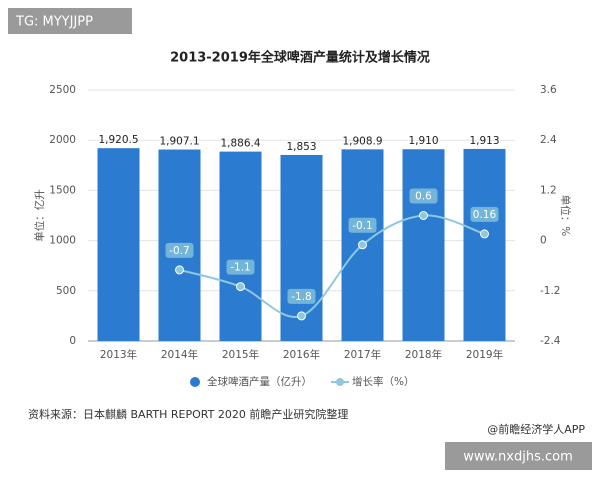 The height and width of the screenshot is (480, 600). What do you see at coordinates (118, 140) in the screenshot?
I see `bar-value-label: 1,920.5` at bounding box center [118, 140].